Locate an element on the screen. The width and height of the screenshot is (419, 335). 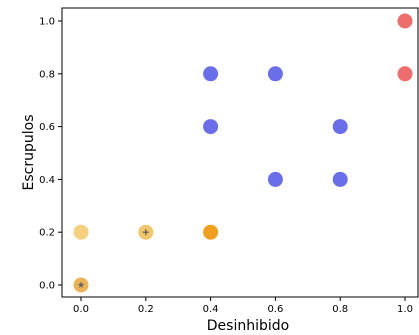
x-tick-label: 1.0 is located at coordinates (405, 309).